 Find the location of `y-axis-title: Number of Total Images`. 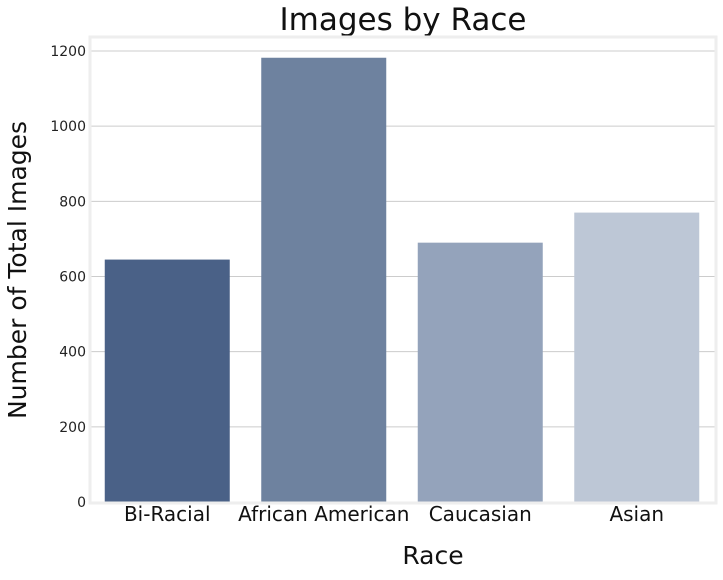

y-axis-title: Number of Total Images is located at coordinates (17, 270).